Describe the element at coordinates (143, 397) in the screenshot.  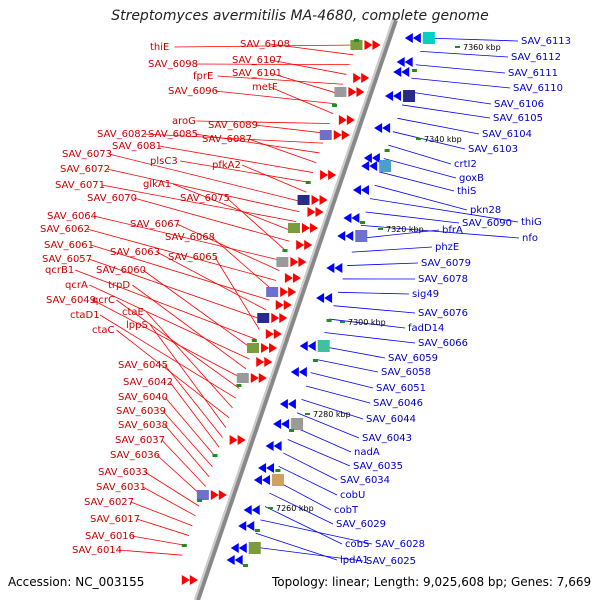
I see `gene-label-left: SAV_6040` at that location.